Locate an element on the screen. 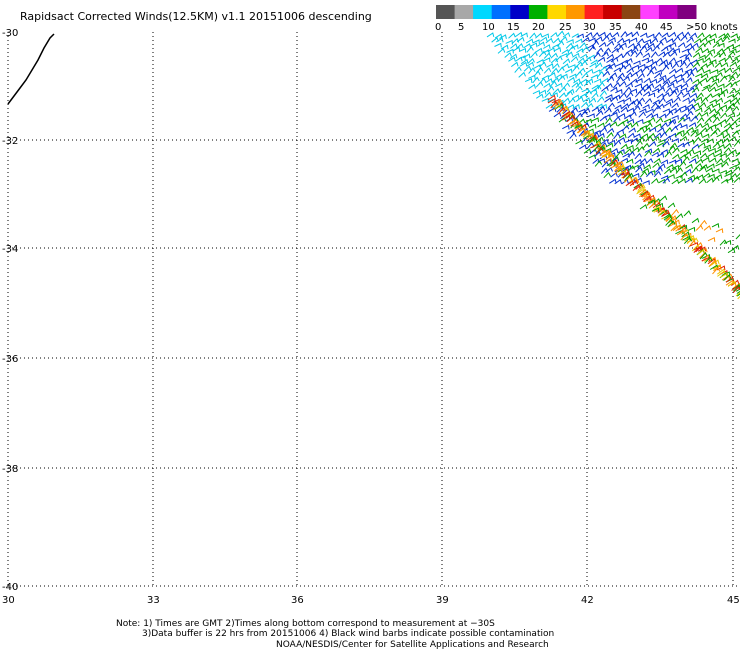 This screenshot has width=740, height=650. legend-label: 0 is located at coordinates (438, 27).